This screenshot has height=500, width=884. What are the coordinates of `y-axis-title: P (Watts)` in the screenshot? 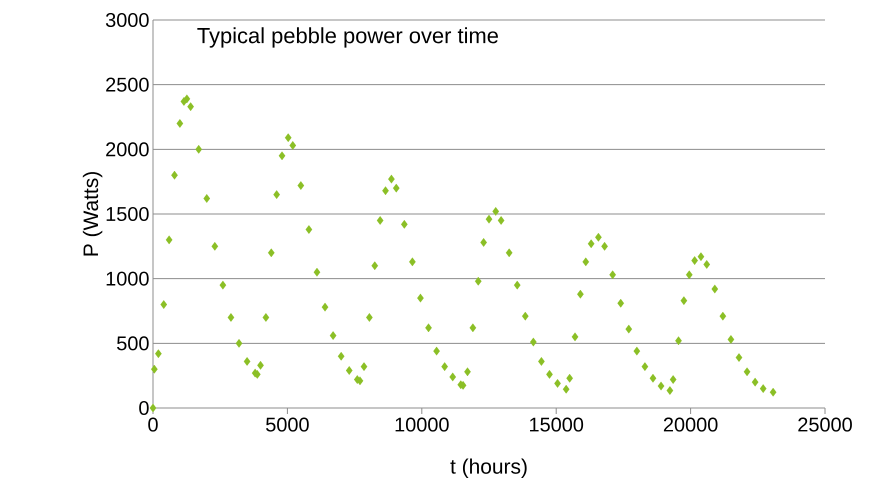 It's located at (92, 214).